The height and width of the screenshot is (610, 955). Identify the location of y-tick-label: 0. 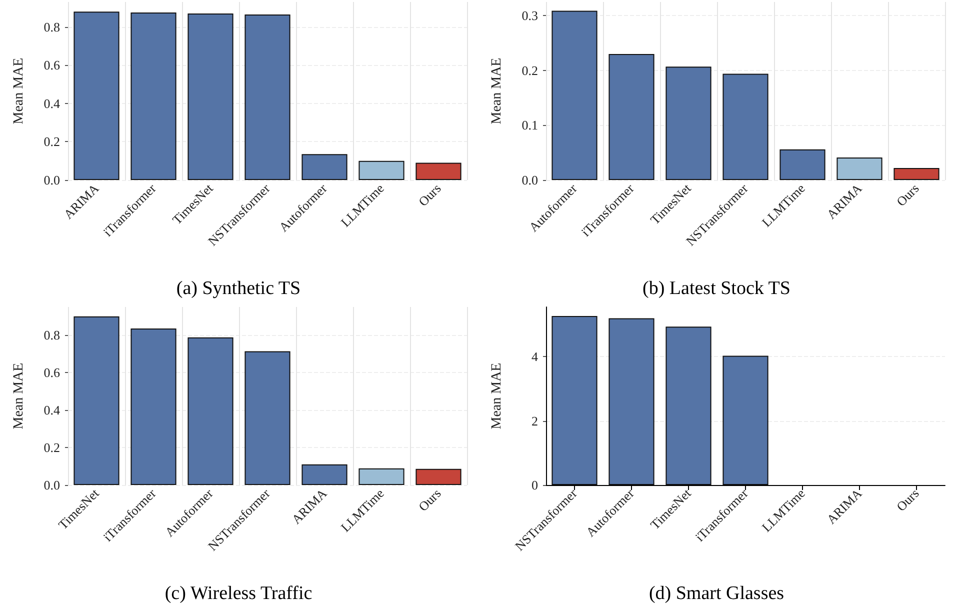
(535, 485).